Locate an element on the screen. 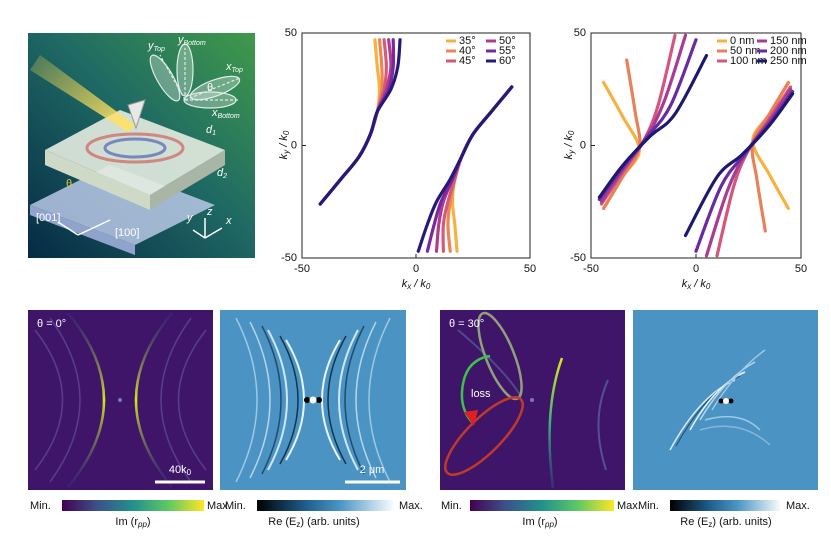 Image resolution: width=831 pixels, height=554 pixels. substrate is located at coordinates (122, 205).